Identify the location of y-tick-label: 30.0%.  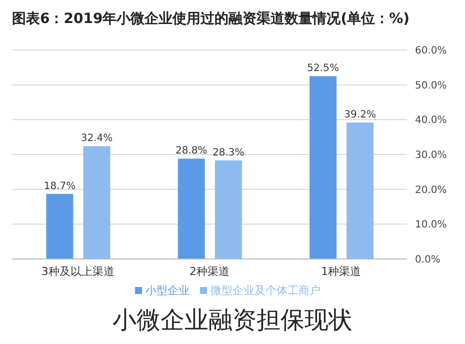
(431, 156).